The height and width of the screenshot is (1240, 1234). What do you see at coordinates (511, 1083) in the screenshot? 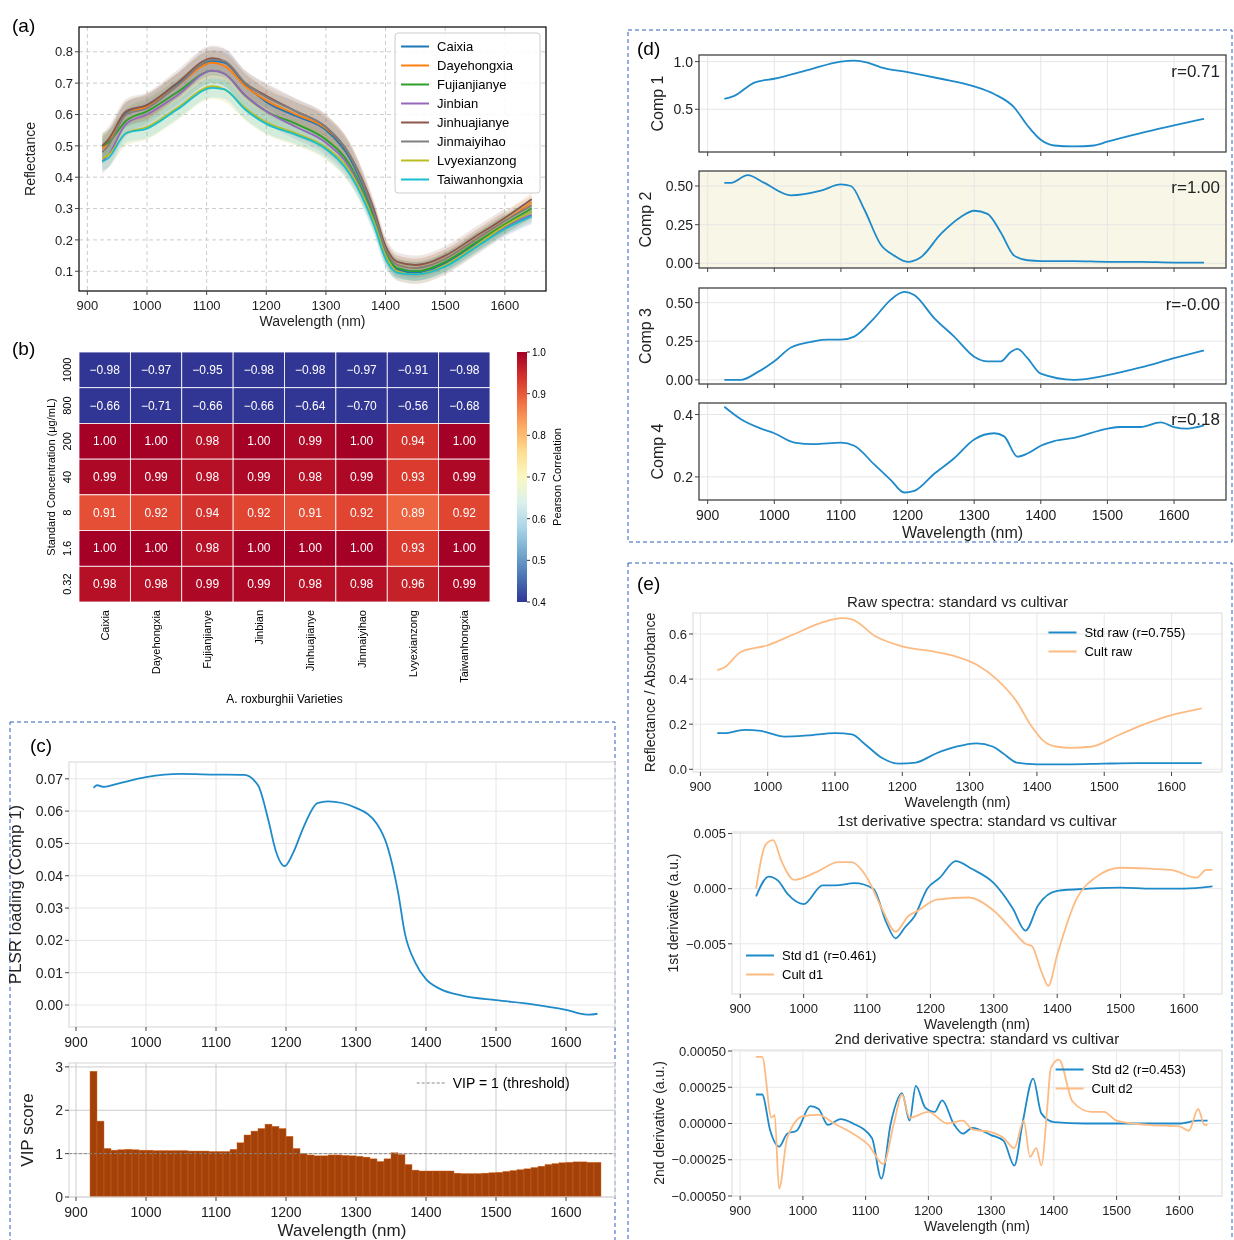
I see `legend-label: VIP = 1 (threshold)` at bounding box center [511, 1083].